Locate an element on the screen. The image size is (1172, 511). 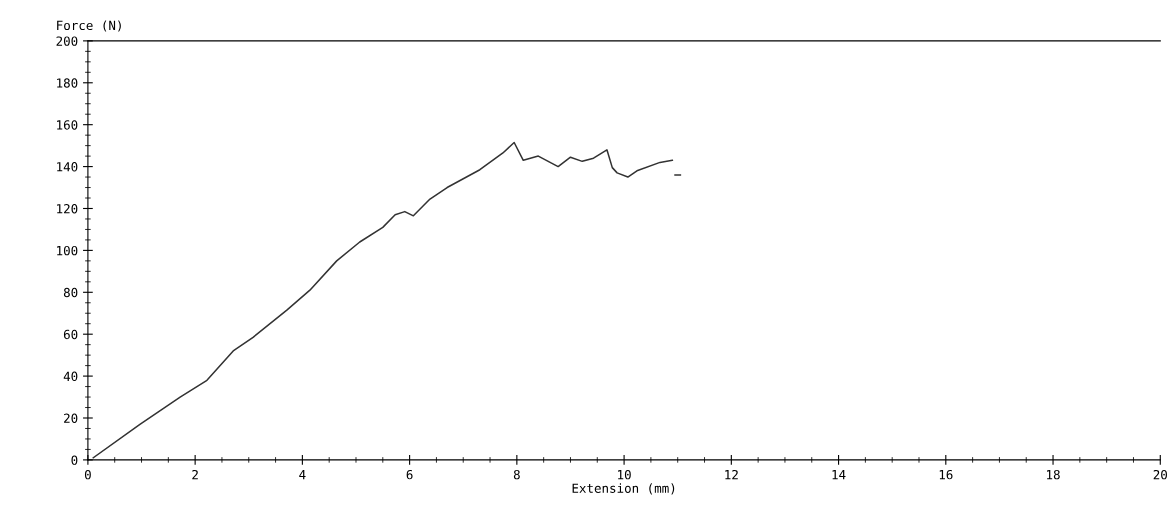
x-tick-label: 0 is located at coordinates (87, 474).